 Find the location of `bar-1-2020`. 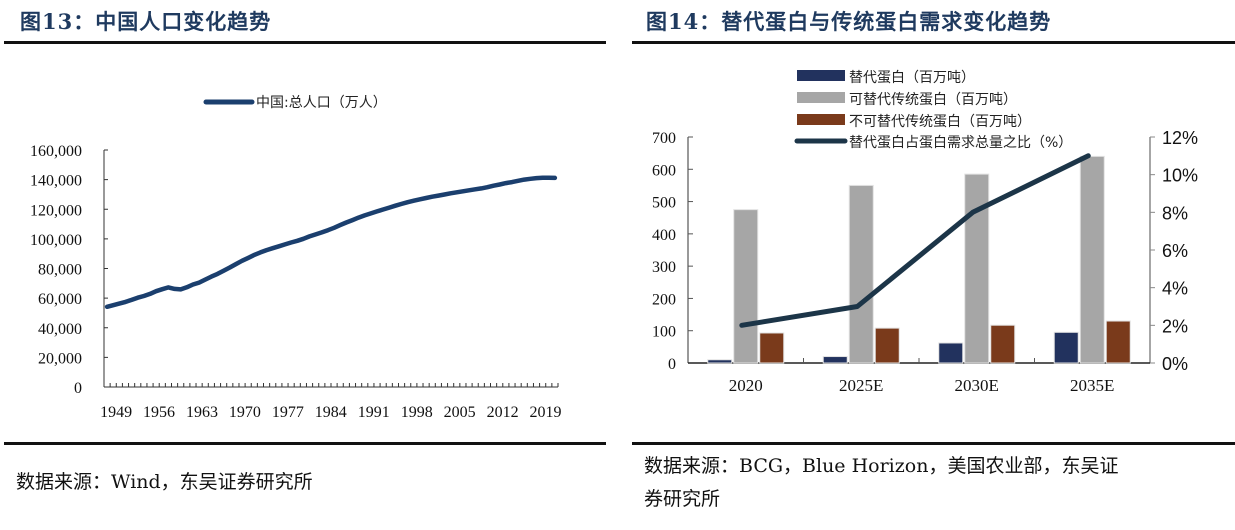

bar-1-2020 is located at coordinates (746, 286).